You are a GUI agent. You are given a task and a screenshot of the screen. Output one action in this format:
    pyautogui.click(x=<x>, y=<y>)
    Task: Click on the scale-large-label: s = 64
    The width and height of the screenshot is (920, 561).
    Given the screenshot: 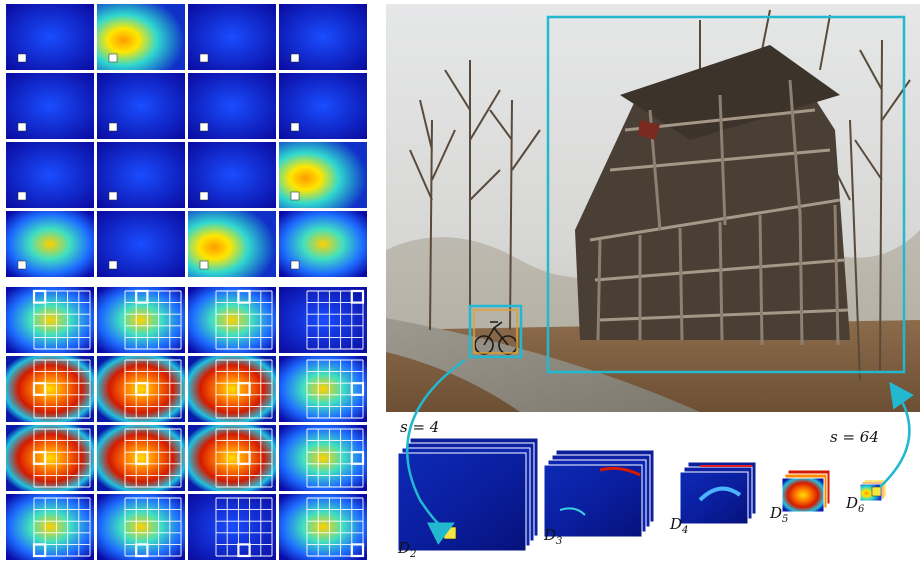 What is the action you would take?
    pyautogui.click(x=854, y=437)
    